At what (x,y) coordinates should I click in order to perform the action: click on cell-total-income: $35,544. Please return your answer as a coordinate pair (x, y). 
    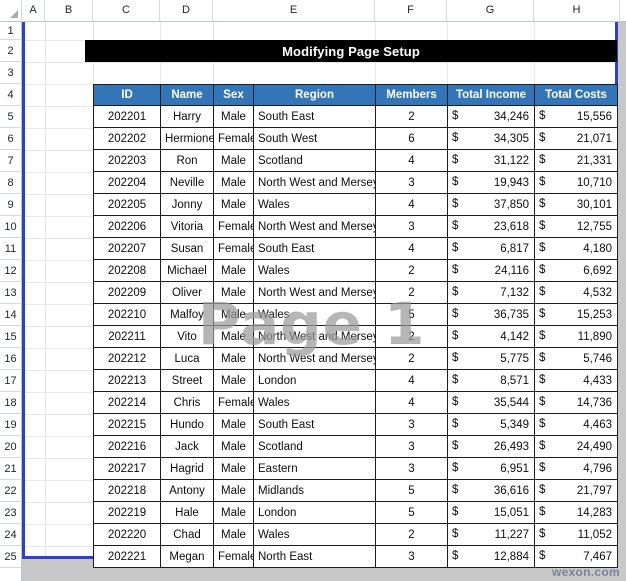
    Looking at the image, I should click on (491, 402).